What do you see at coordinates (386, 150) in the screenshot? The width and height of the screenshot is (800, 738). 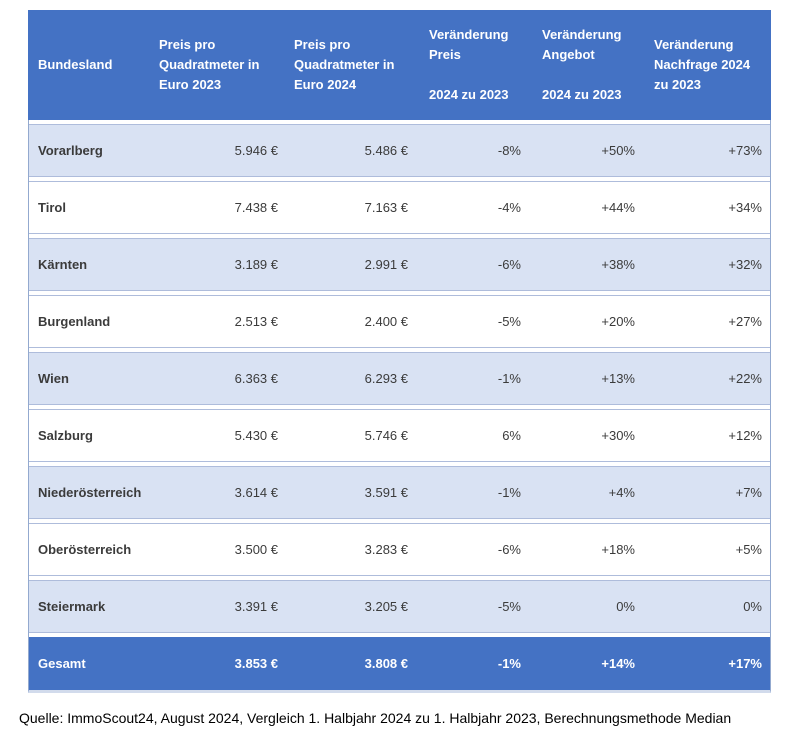 I see `cell-preis-2024: 5.486 €` at bounding box center [386, 150].